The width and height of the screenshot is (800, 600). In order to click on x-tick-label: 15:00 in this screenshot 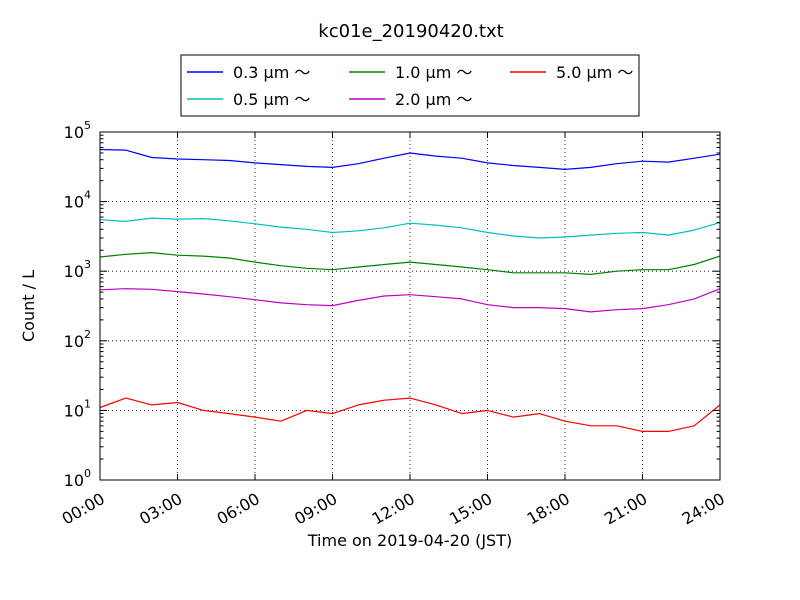, I will do `click(470, 509)`.